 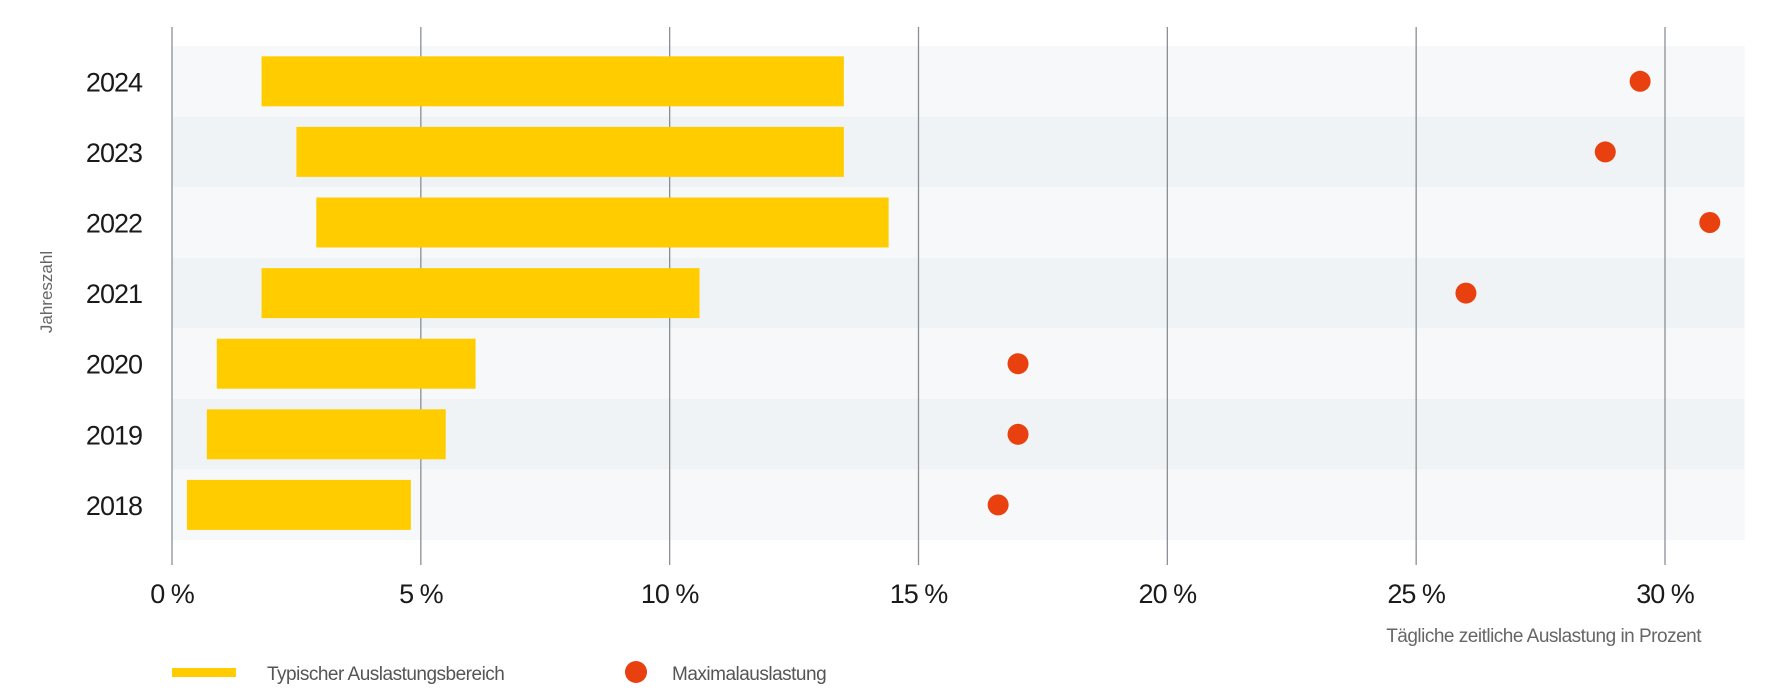 What do you see at coordinates (114, 506) in the screenshot?
I see `y-tick-2018: 2018` at bounding box center [114, 506].